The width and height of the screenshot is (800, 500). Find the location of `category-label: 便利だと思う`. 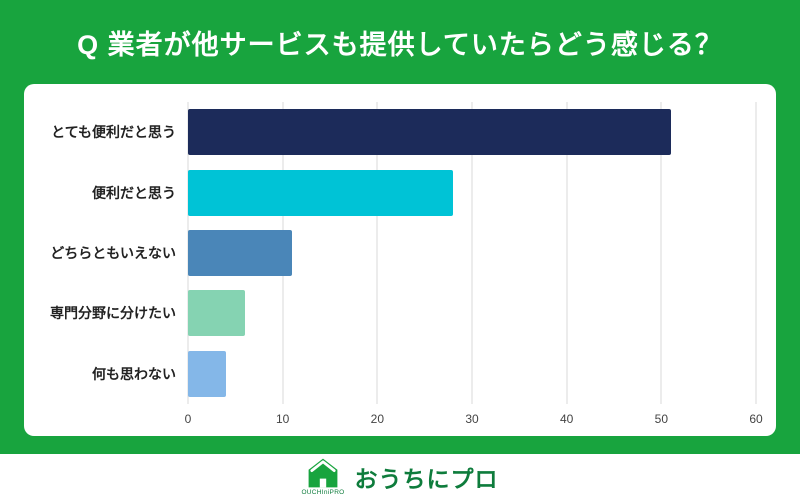

category-label: 便利だと思う is located at coordinates (134, 192).